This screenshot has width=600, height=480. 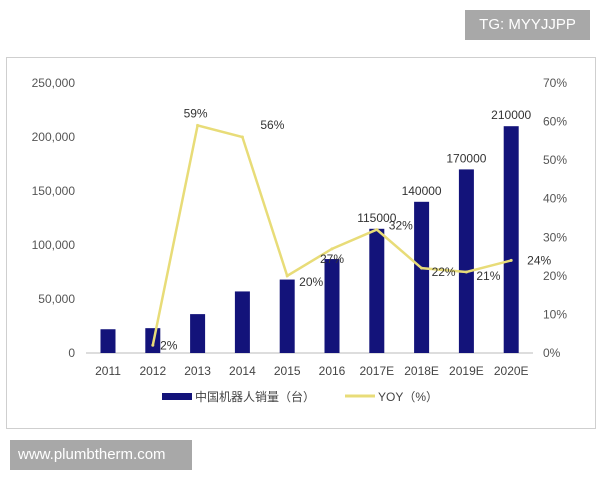 What do you see at coordinates (242, 137) in the screenshot?
I see `yoy-point-2014` at bounding box center [242, 137].